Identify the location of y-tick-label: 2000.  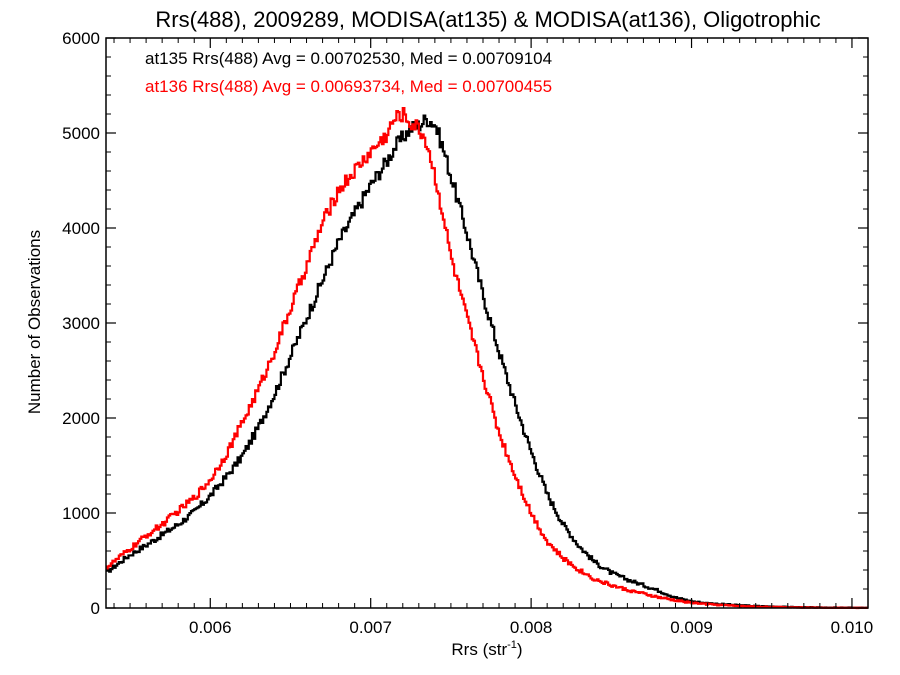
(81, 418).